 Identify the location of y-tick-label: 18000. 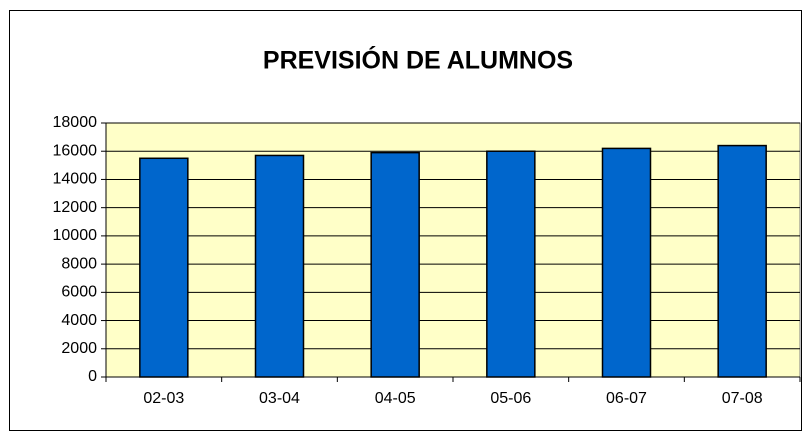
(75, 122).